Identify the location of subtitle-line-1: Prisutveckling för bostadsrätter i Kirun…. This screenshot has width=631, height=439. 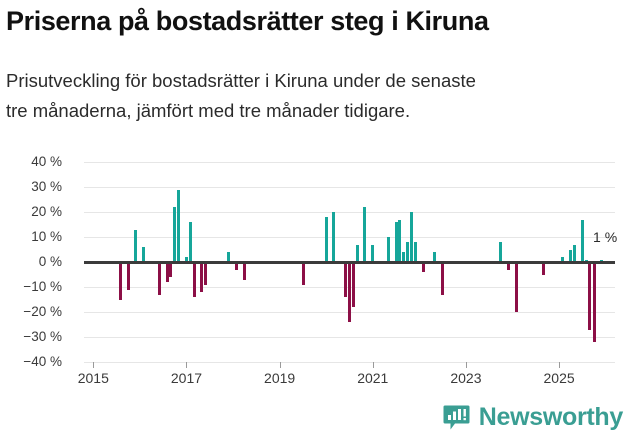
(241, 80).